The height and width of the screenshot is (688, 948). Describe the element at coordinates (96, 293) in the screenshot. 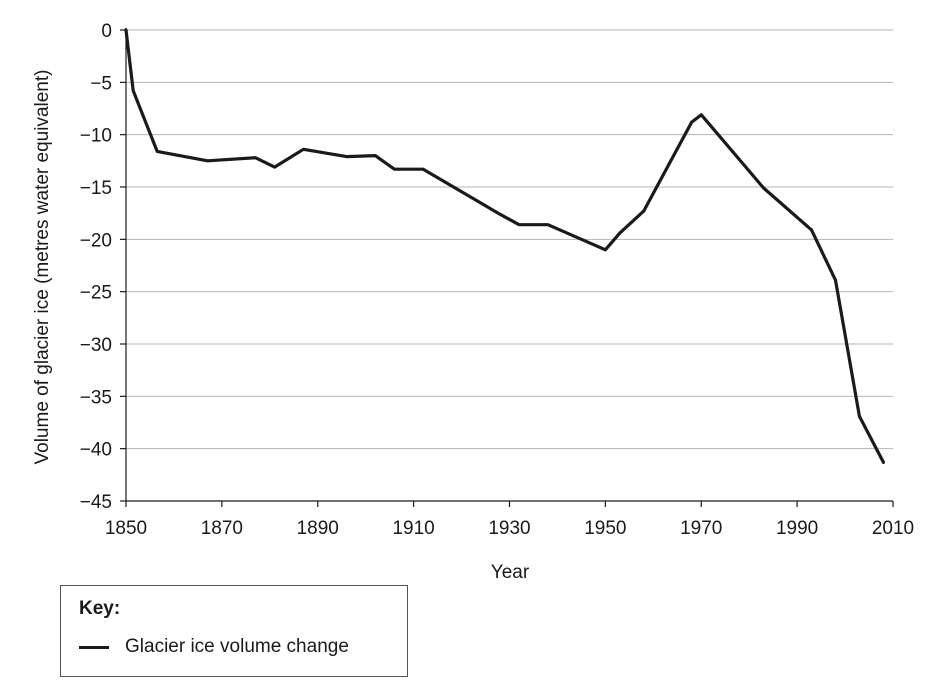

I see `y-tick-label: −25` at that location.